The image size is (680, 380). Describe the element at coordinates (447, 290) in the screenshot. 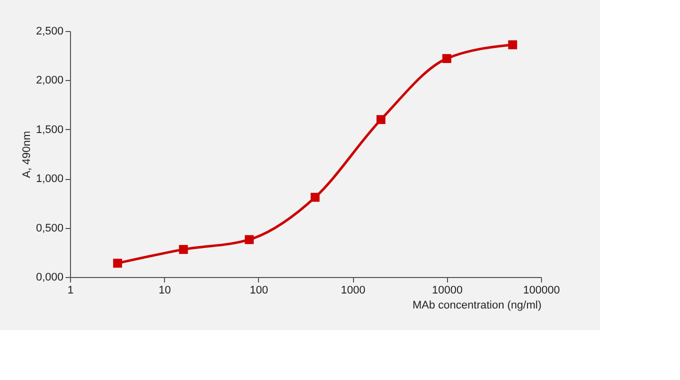

I see `x-tick-label: 10000` at that location.